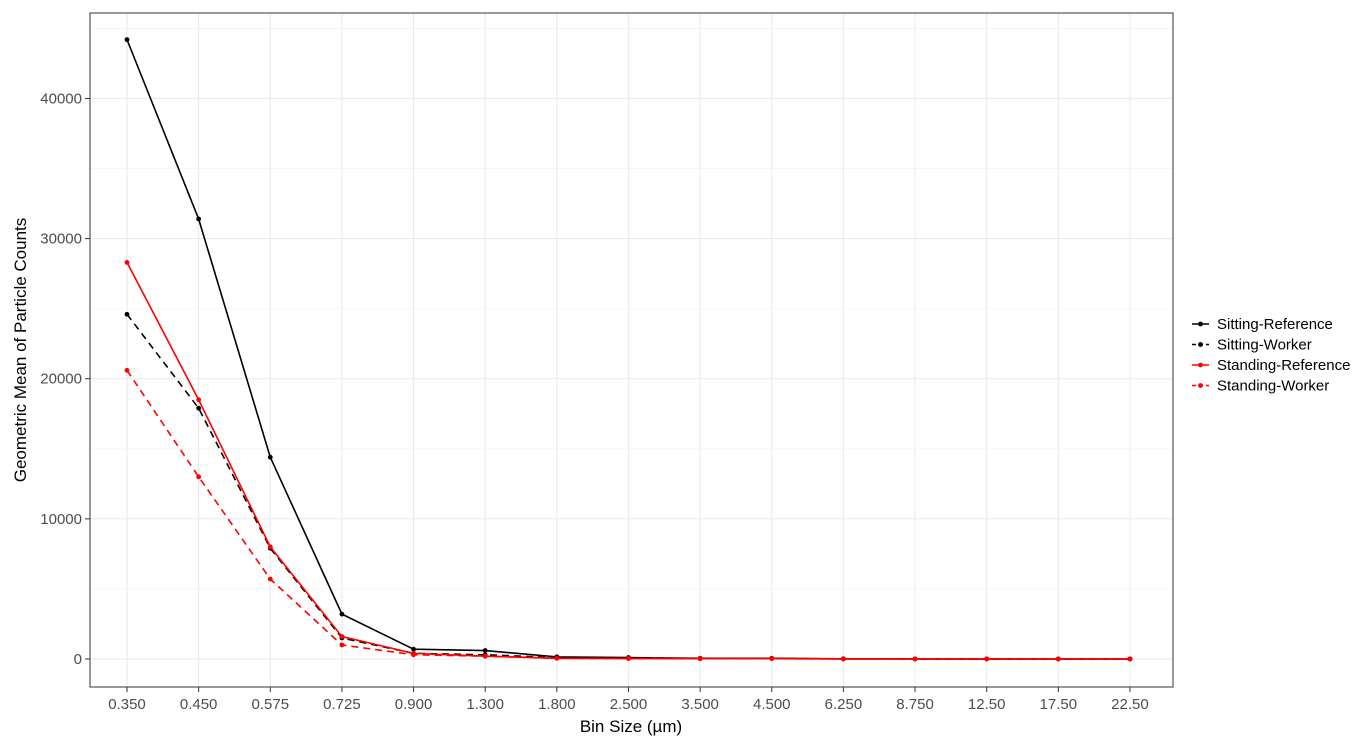  I want to click on legend-item: Standing-Worker, so click(1260, 386).